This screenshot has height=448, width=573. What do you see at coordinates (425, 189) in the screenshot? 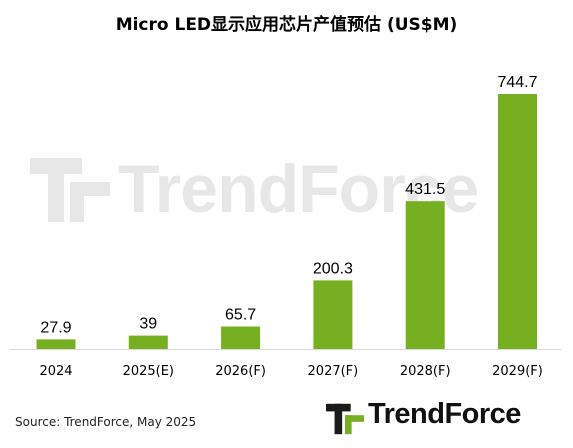
I see `data-label-2028(F): 431.5` at bounding box center [425, 189].